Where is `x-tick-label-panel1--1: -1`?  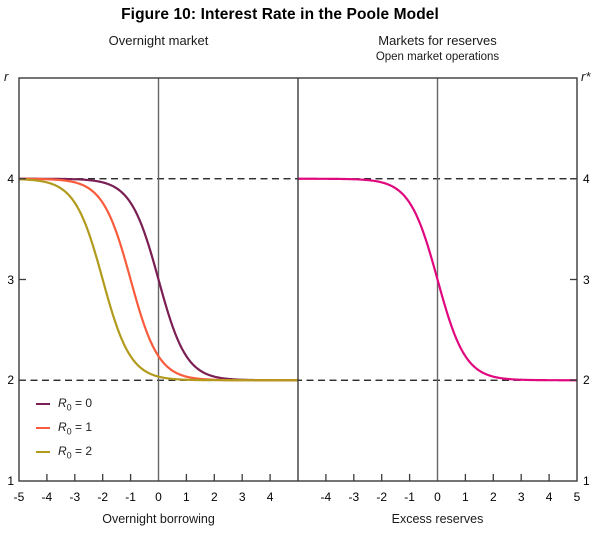 x-tick-label-panel1--1: -1 is located at coordinates (409, 497).